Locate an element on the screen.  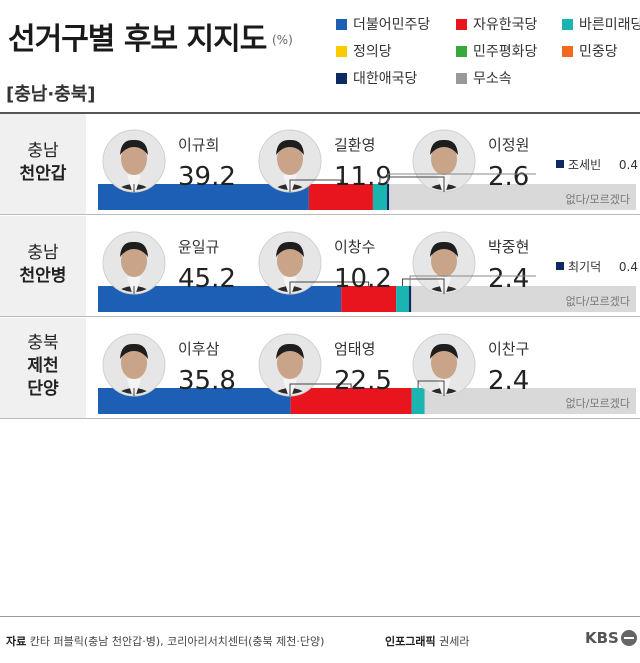
district-label: 충남 천안갑 is located at coordinates (43, 163).